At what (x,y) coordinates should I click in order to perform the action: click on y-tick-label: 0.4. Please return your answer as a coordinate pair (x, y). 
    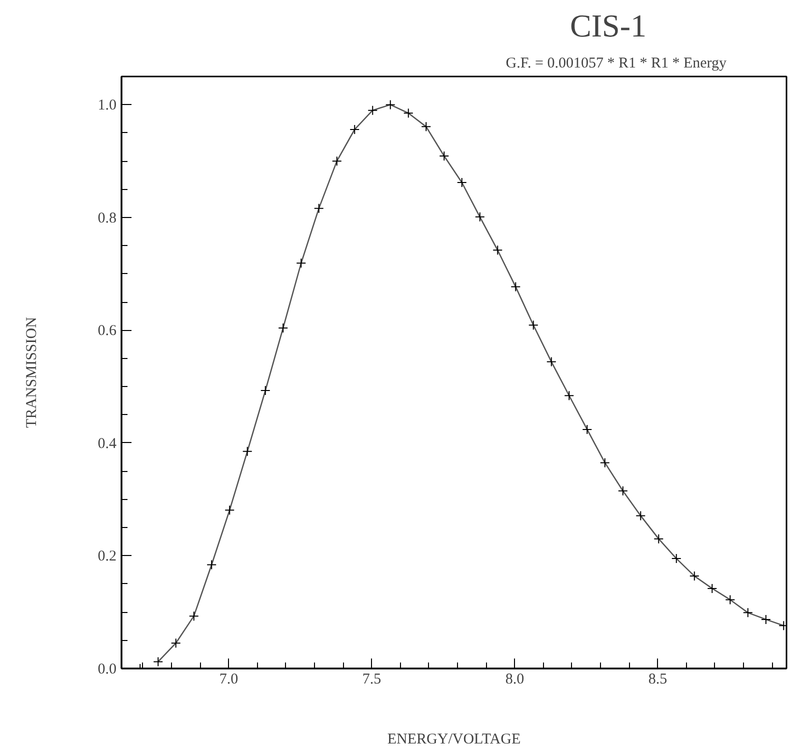
    Looking at the image, I should click on (107, 444).